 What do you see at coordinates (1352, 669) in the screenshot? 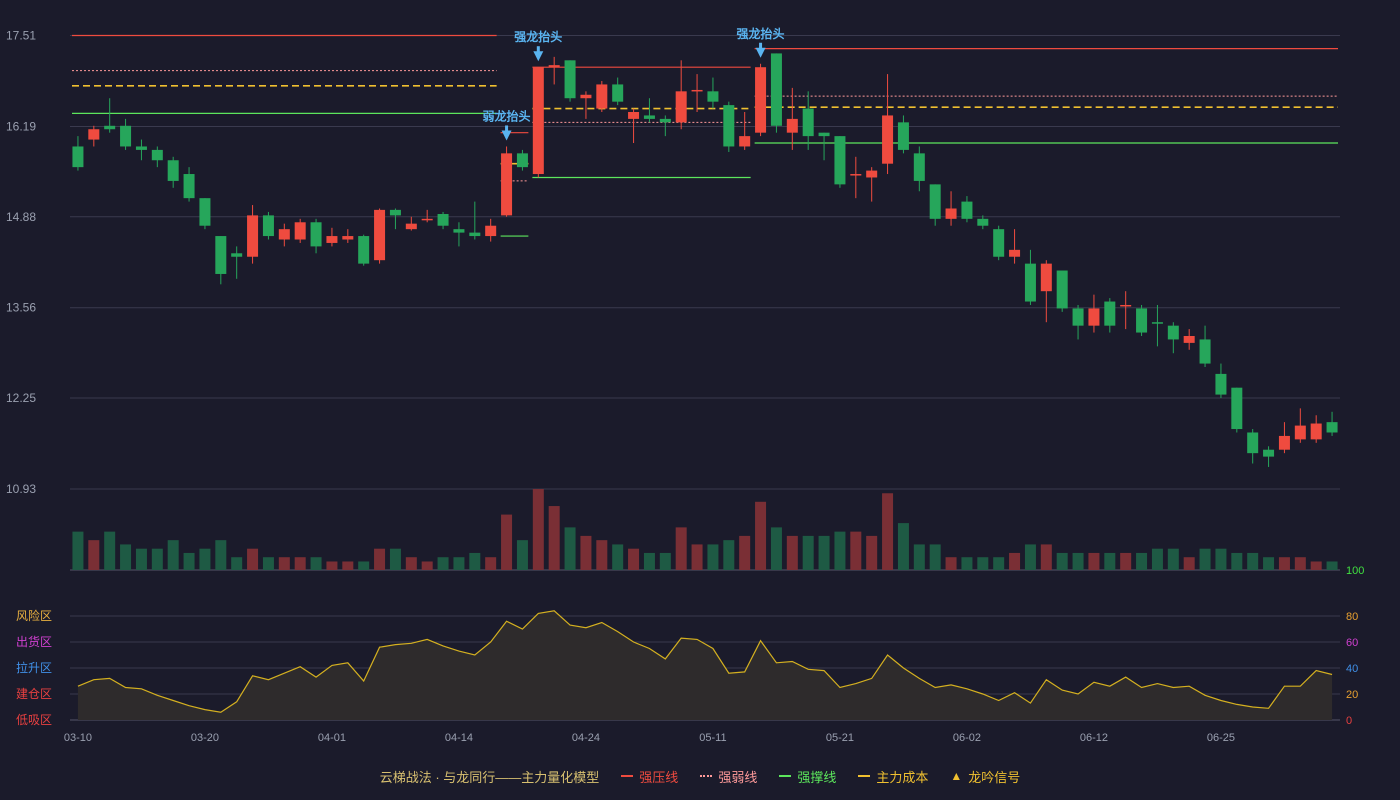
I see `indicator-right-tick: 40` at bounding box center [1352, 669].